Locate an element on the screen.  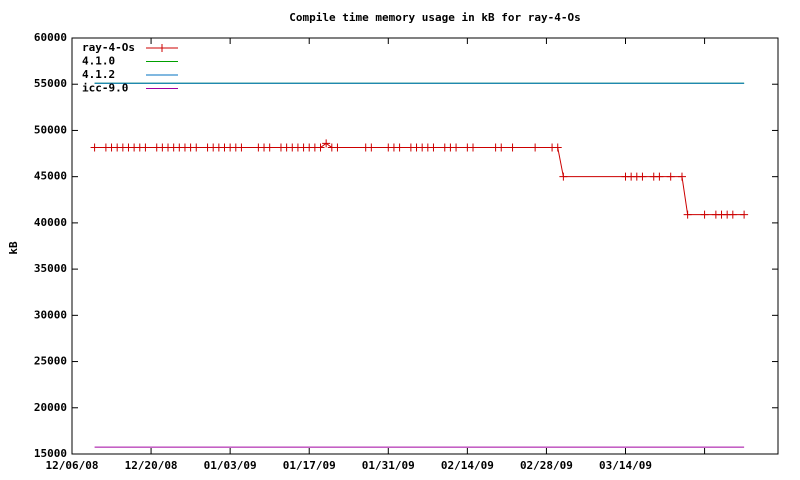
x-tick-label: 02/14/09 is located at coordinates (467, 465).